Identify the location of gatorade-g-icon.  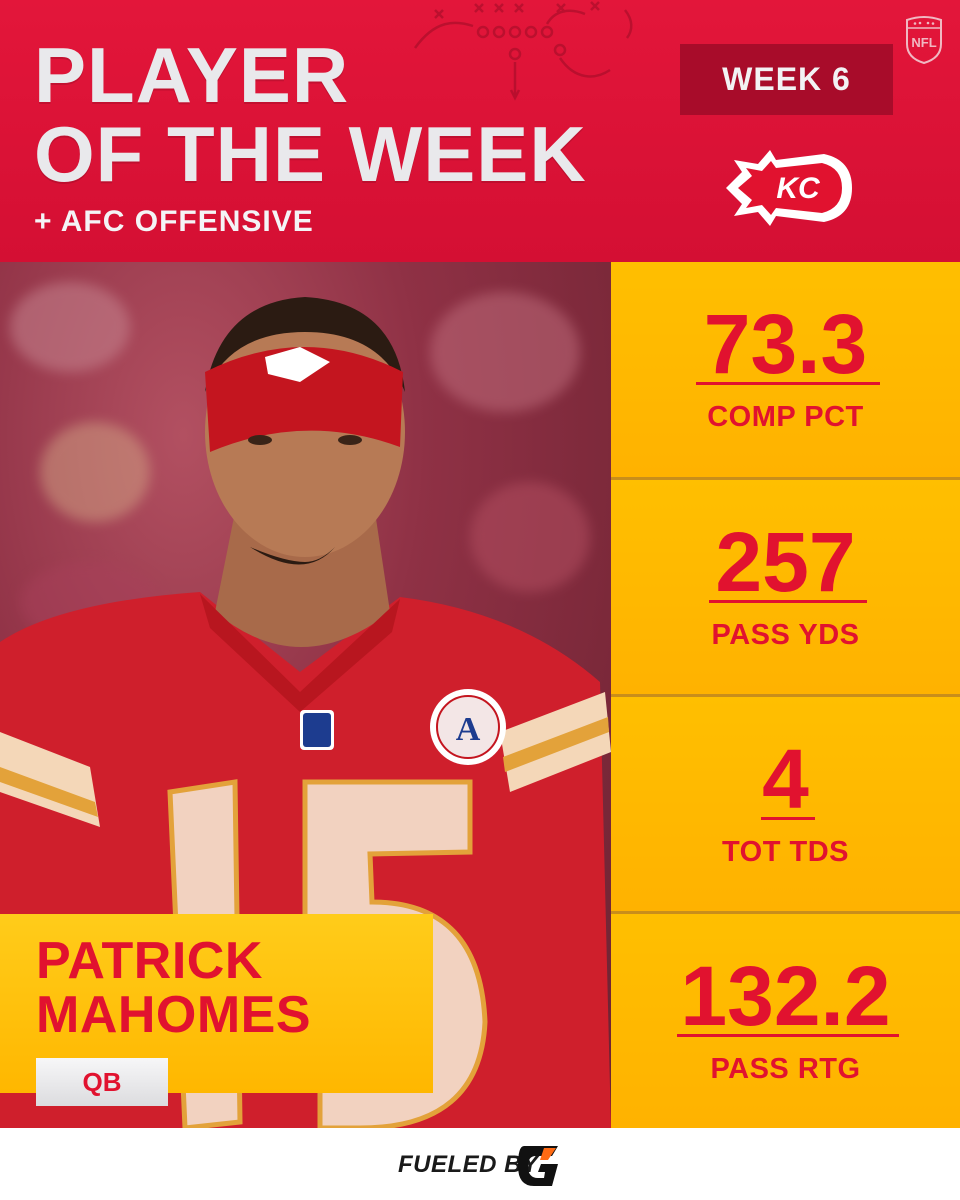
(538, 1166).